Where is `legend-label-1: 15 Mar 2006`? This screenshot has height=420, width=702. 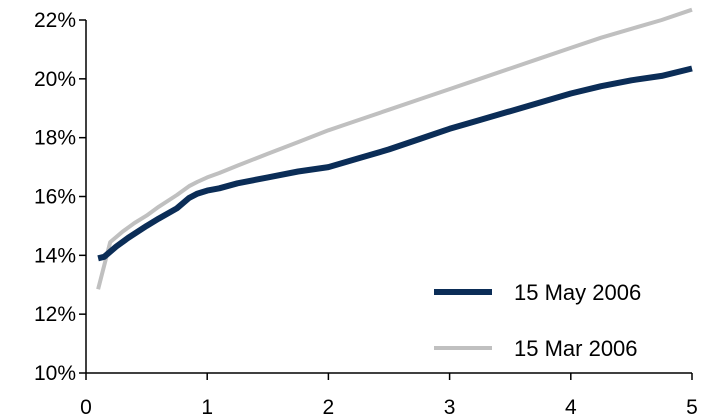 legend-label-1: 15 Mar 2006 is located at coordinates (576, 348).